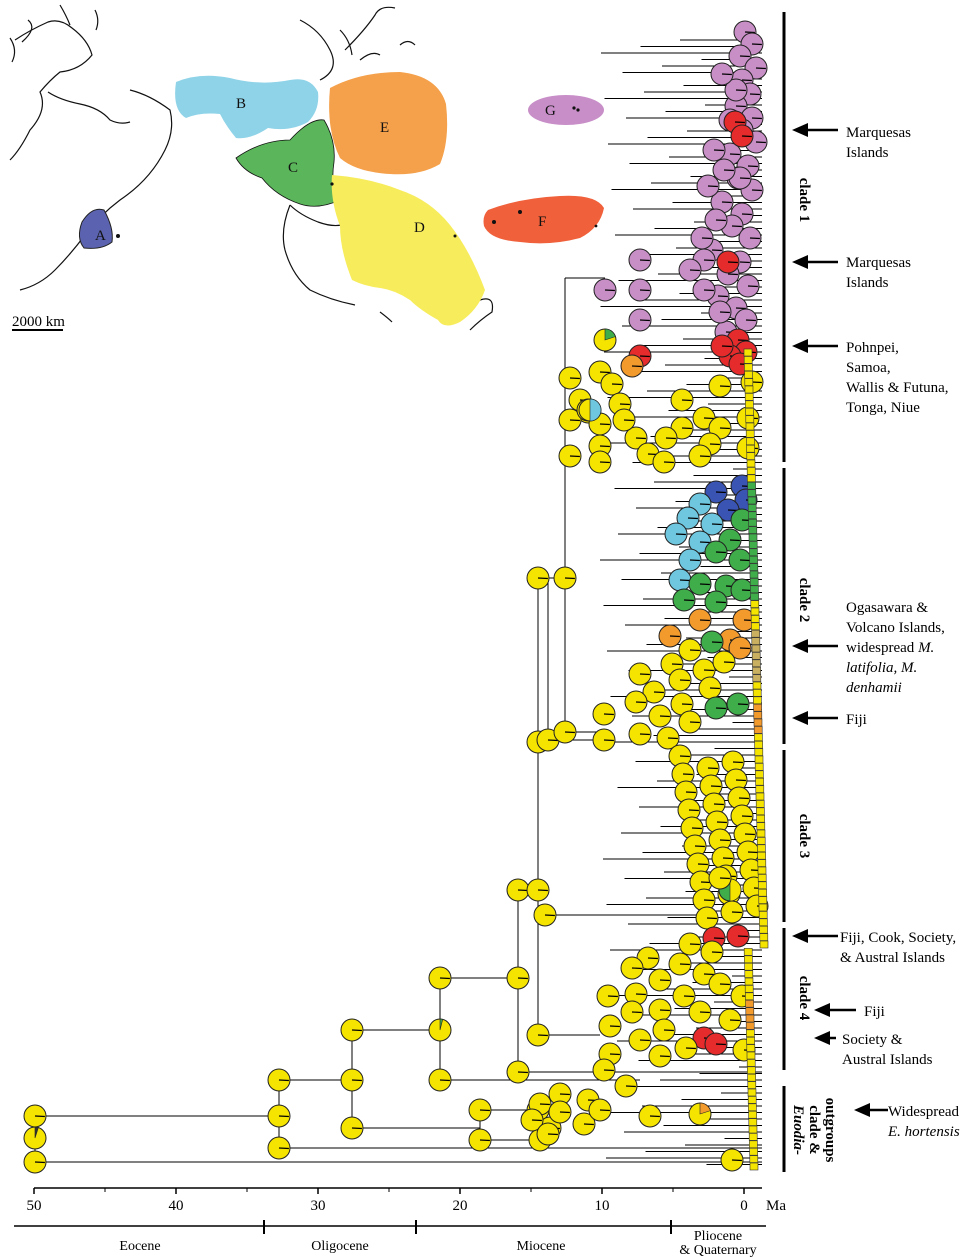 The width and height of the screenshot is (970, 1257). Describe the element at coordinates (872, 1040) in the screenshot. I see `annotation-label: Society &` at that location.